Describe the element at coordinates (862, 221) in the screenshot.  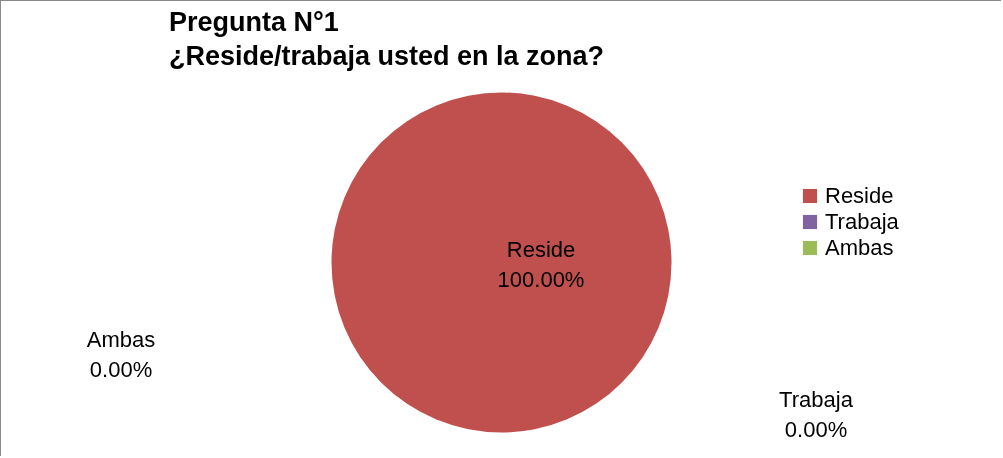
I see `legend-label: Trabaja` at that location.